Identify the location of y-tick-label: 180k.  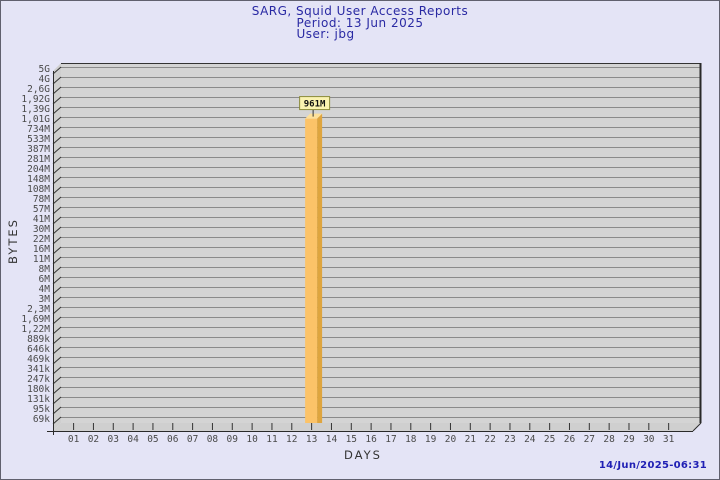
(38, 389).